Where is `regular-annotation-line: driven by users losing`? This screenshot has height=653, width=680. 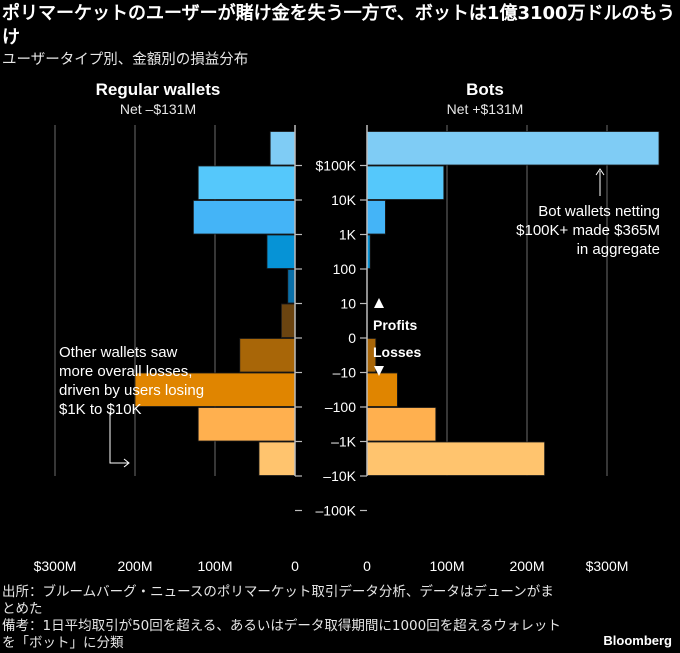
regular-annotation-line: driven by users losing is located at coordinates (131, 390).